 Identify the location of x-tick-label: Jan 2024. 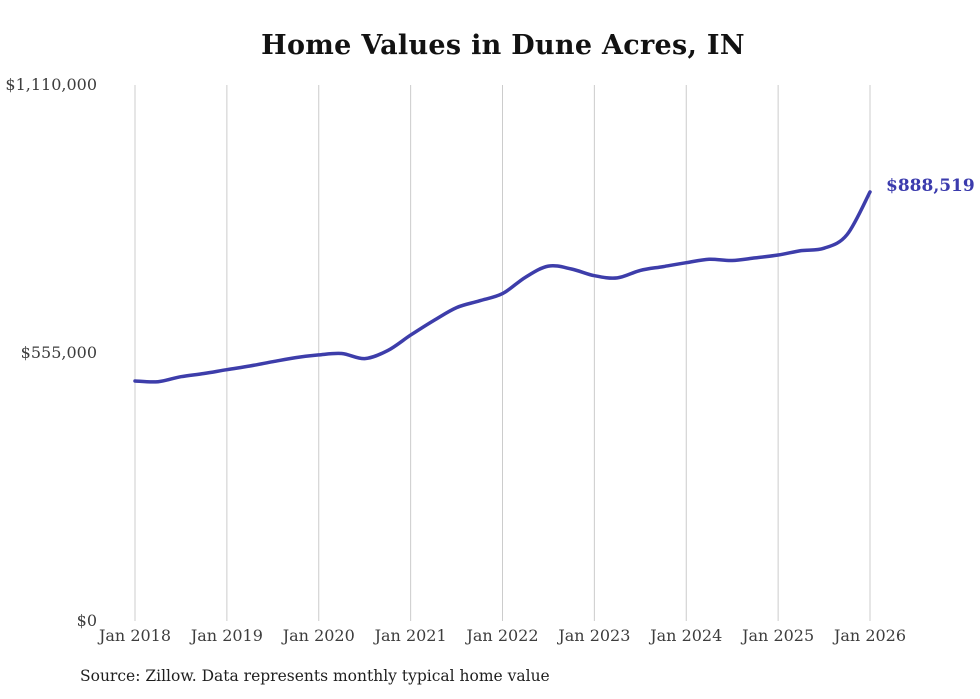
(685, 635).